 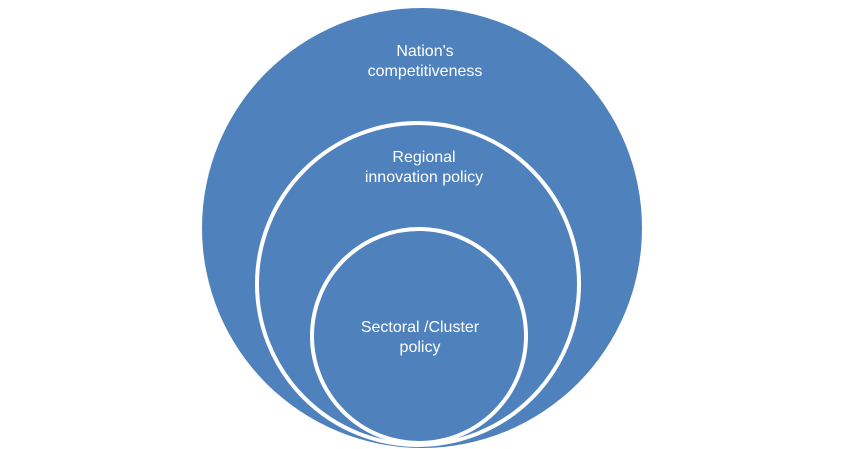 What do you see at coordinates (423, 157) in the screenshot?
I see `middle-label-line1: Regional` at bounding box center [423, 157].